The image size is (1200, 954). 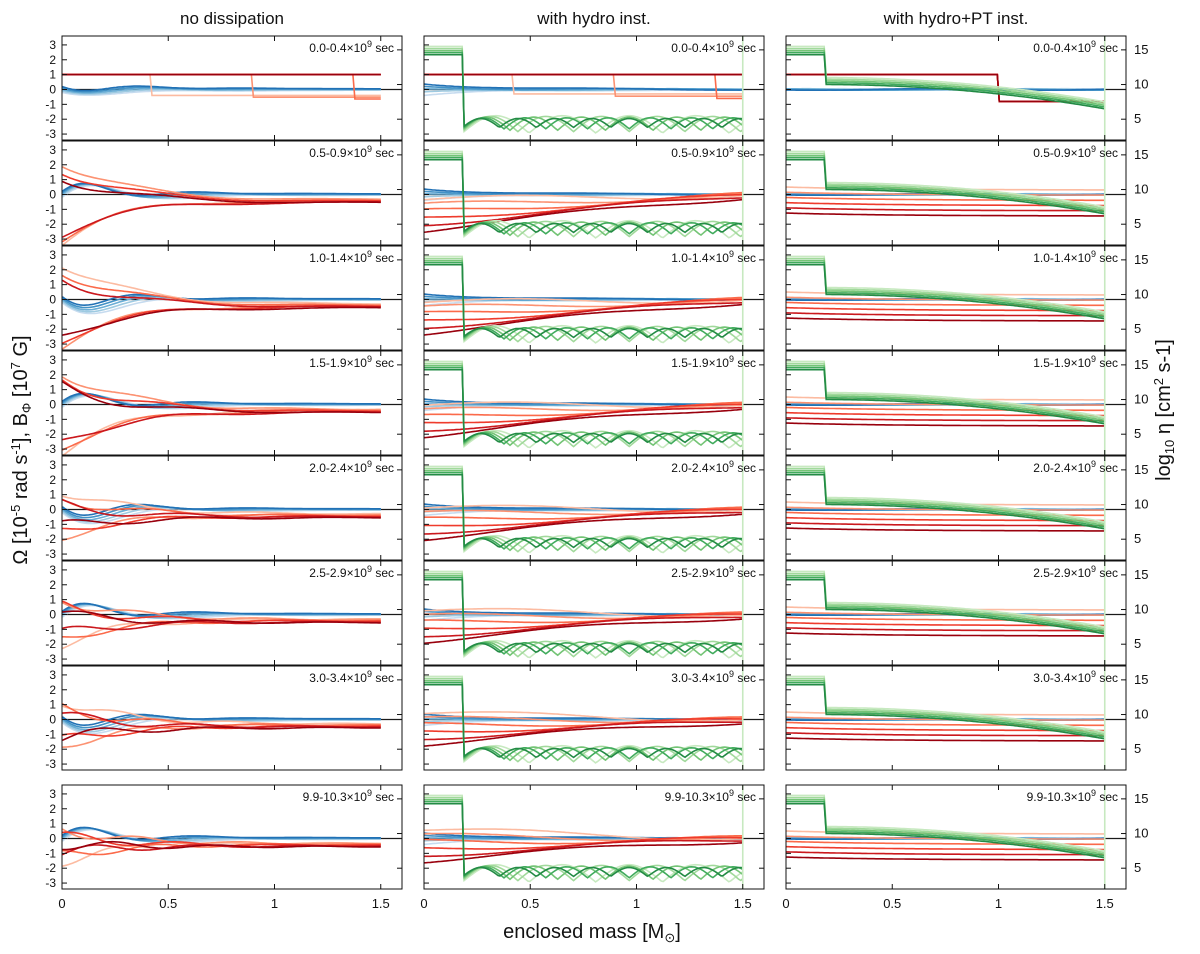 What do you see at coordinates (232, 18) in the screenshot?
I see `column-title-1: no dissipation` at bounding box center [232, 18].